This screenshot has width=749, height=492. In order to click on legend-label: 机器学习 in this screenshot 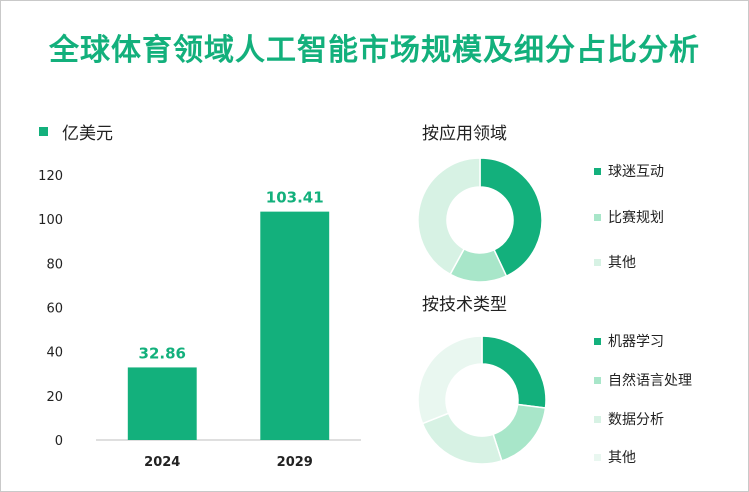, I will do `click(636, 342)`.